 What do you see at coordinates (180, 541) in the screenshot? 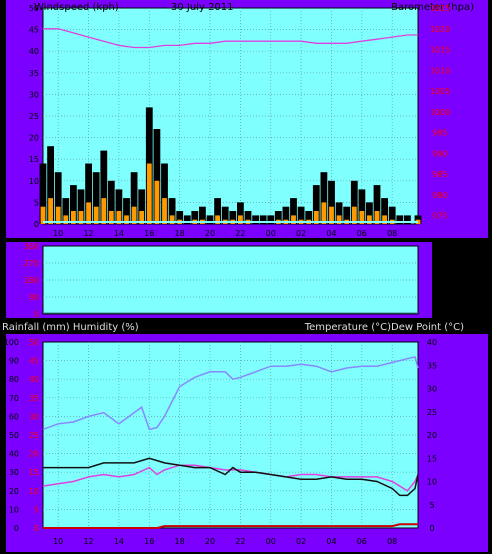
I see `temp-x-tick: 18` at bounding box center [180, 541].